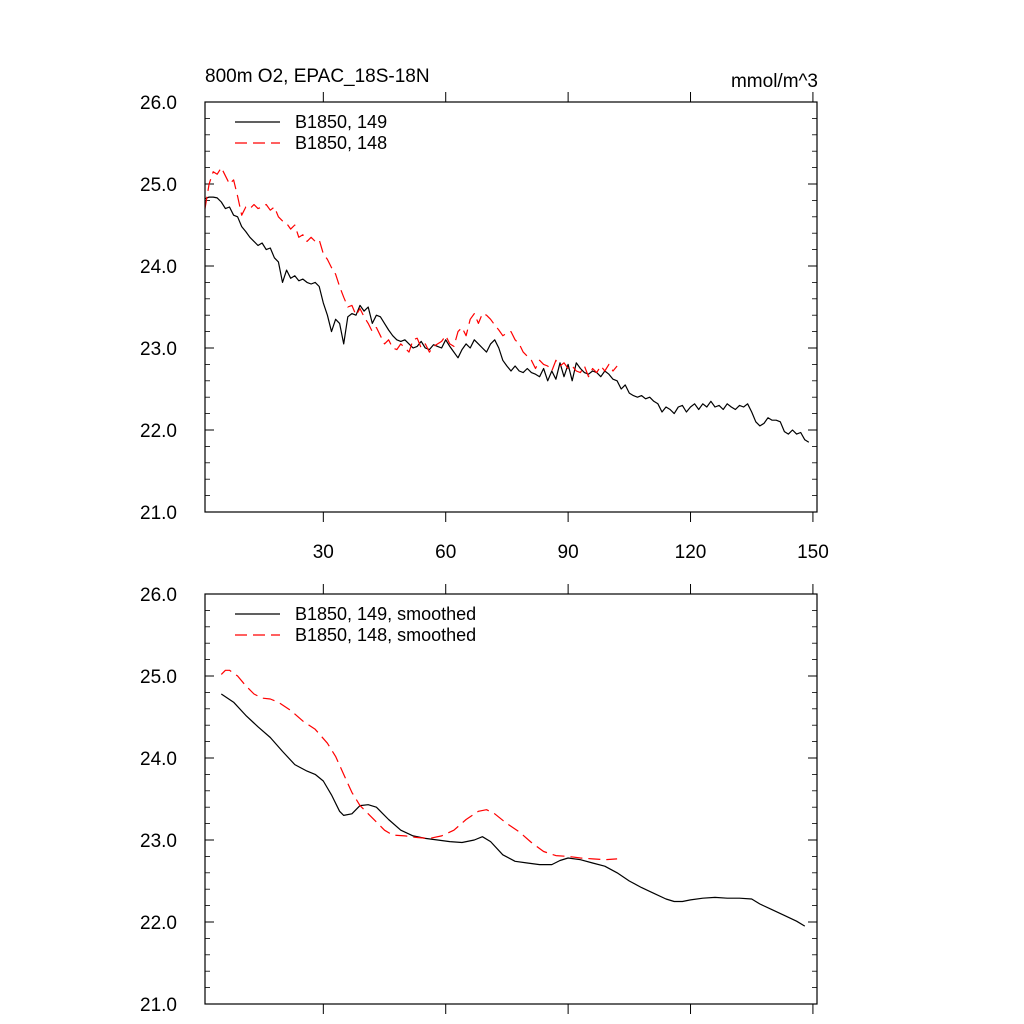 This screenshot has height=1024, width=1024. What do you see at coordinates (813, 552) in the screenshot?
I see `x-tick-label: 150` at bounding box center [813, 552].